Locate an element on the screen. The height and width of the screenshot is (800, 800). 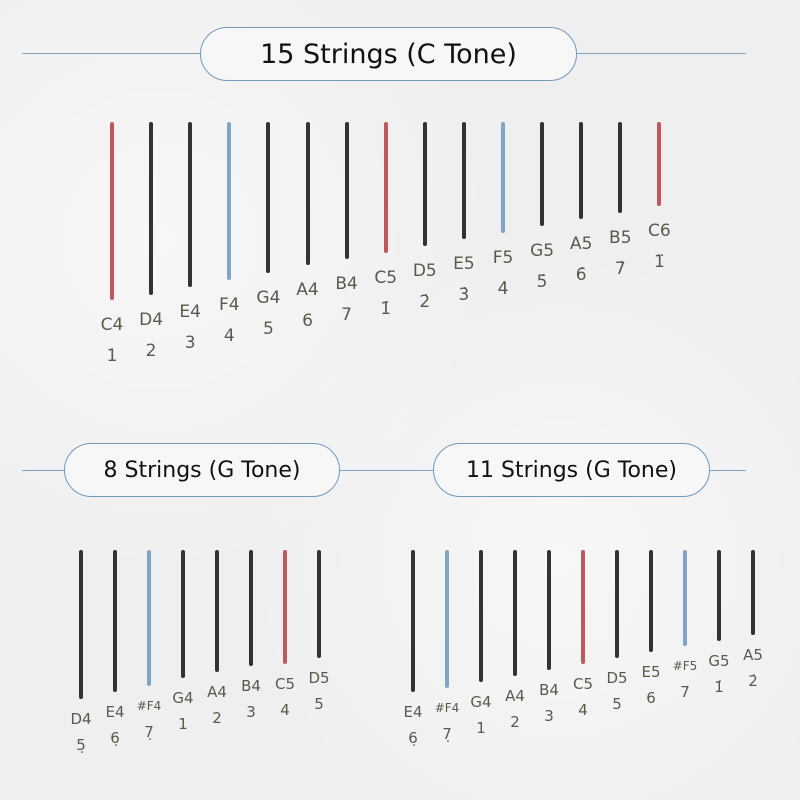
note-label: C4 is located at coordinates (112, 325).